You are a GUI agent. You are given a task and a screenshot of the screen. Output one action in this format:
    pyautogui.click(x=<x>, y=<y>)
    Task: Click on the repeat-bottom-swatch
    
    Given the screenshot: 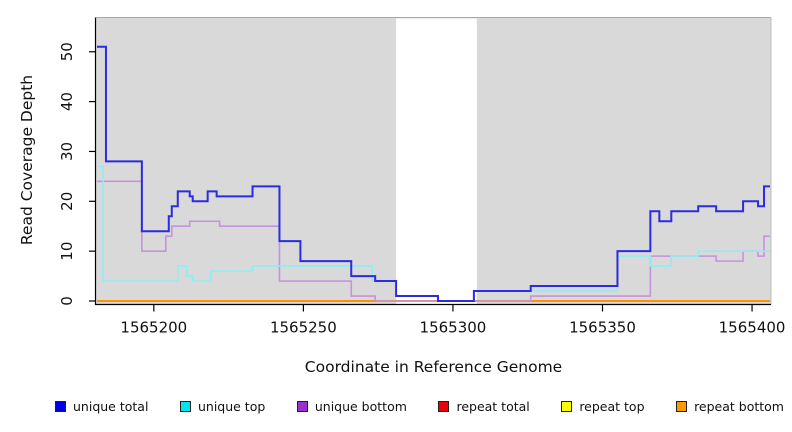 What is the action you would take?
    pyautogui.click(x=682, y=406)
    